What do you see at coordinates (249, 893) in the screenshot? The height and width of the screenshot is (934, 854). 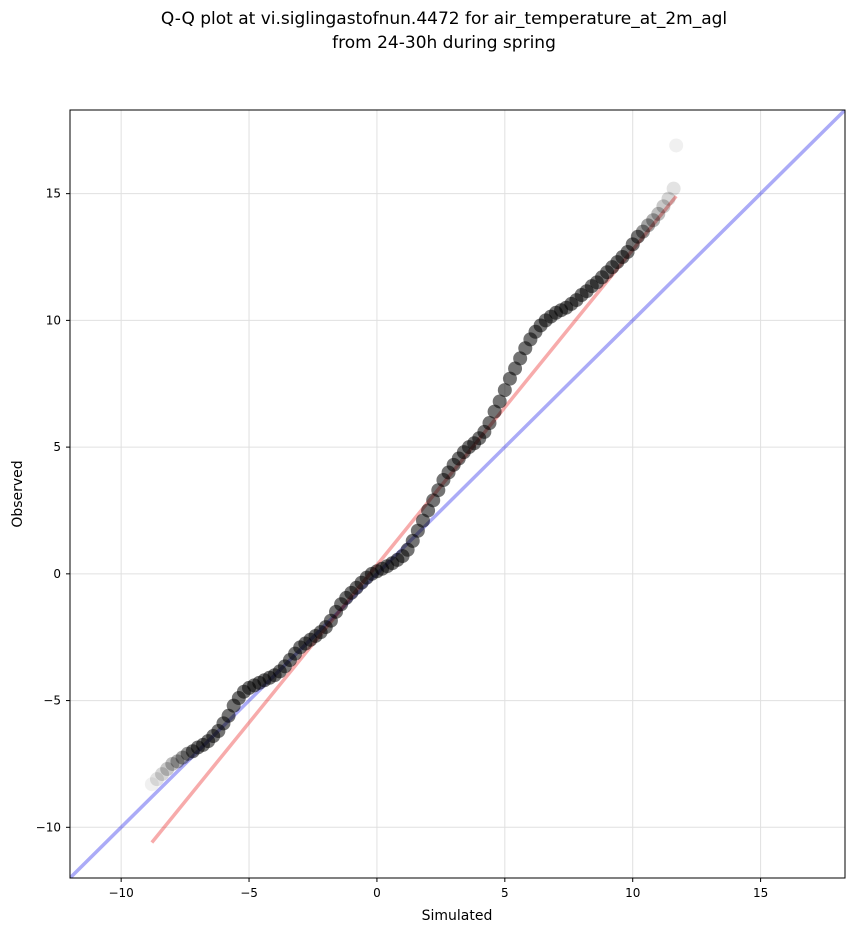 I see `x-tick-label: −5` at bounding box center [249, 893].